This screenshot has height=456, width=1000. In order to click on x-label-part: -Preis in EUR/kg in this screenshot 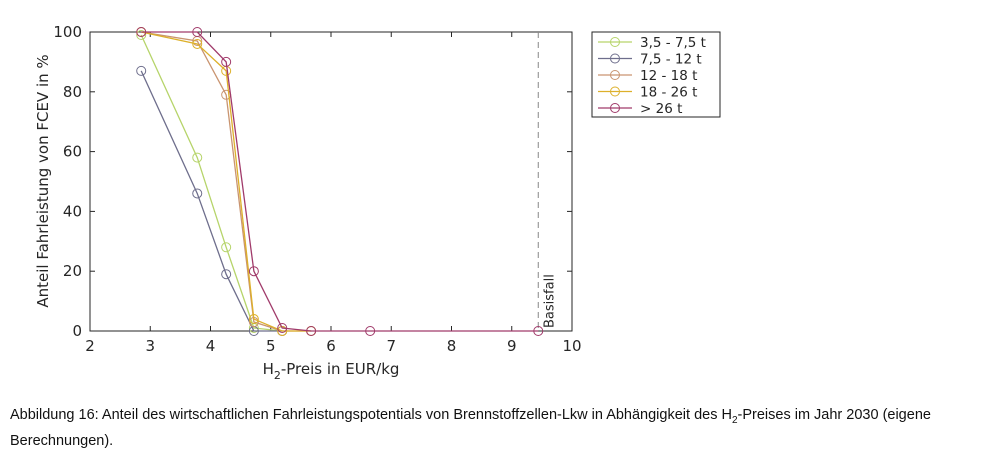, I will do `click(340, 369)`.